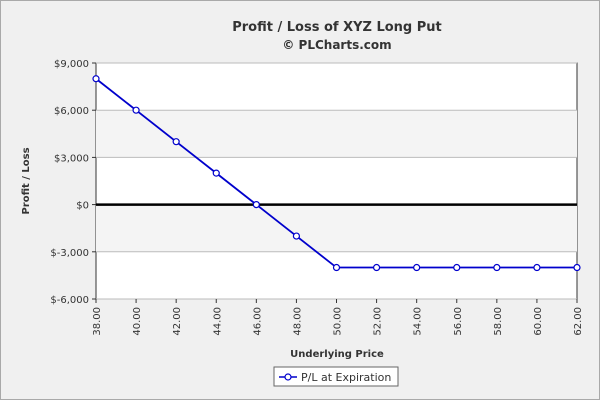 This screenshot has width=600, height=401. Describe the element at coordinates (578, 321) in the screenshot. I see `x-tick-label: 62.00` at that location.